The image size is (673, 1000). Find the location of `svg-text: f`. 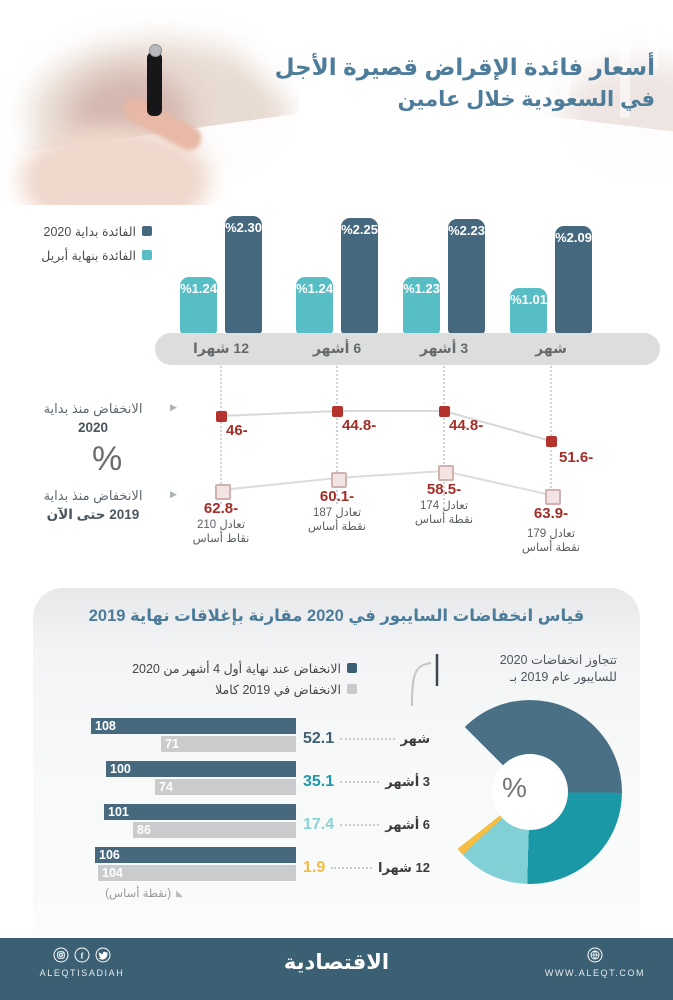

svg-text: f is located at coordinates (82, 955).